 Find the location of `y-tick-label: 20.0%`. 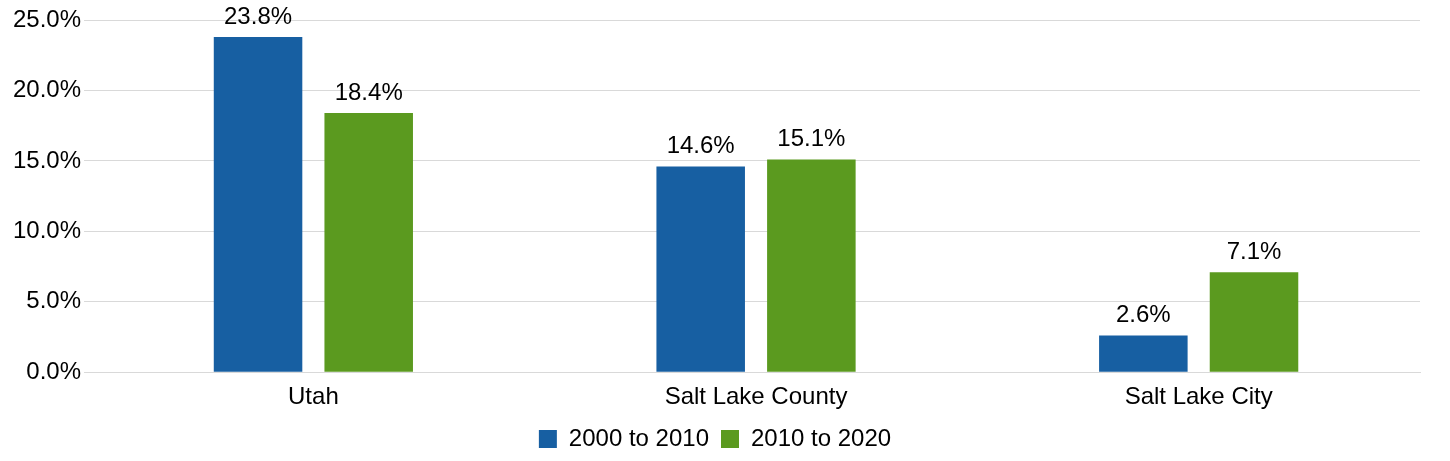

y-tick-label: 20.0% is located at coordinates (47, 89).